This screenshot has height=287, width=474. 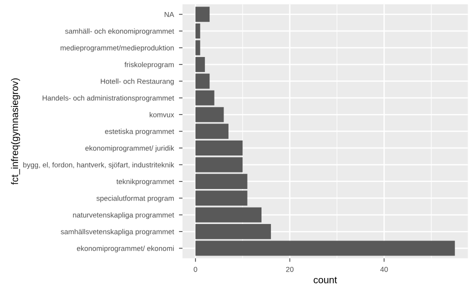 I want to click on x-axis-title: count, so click(x=325, y=280).